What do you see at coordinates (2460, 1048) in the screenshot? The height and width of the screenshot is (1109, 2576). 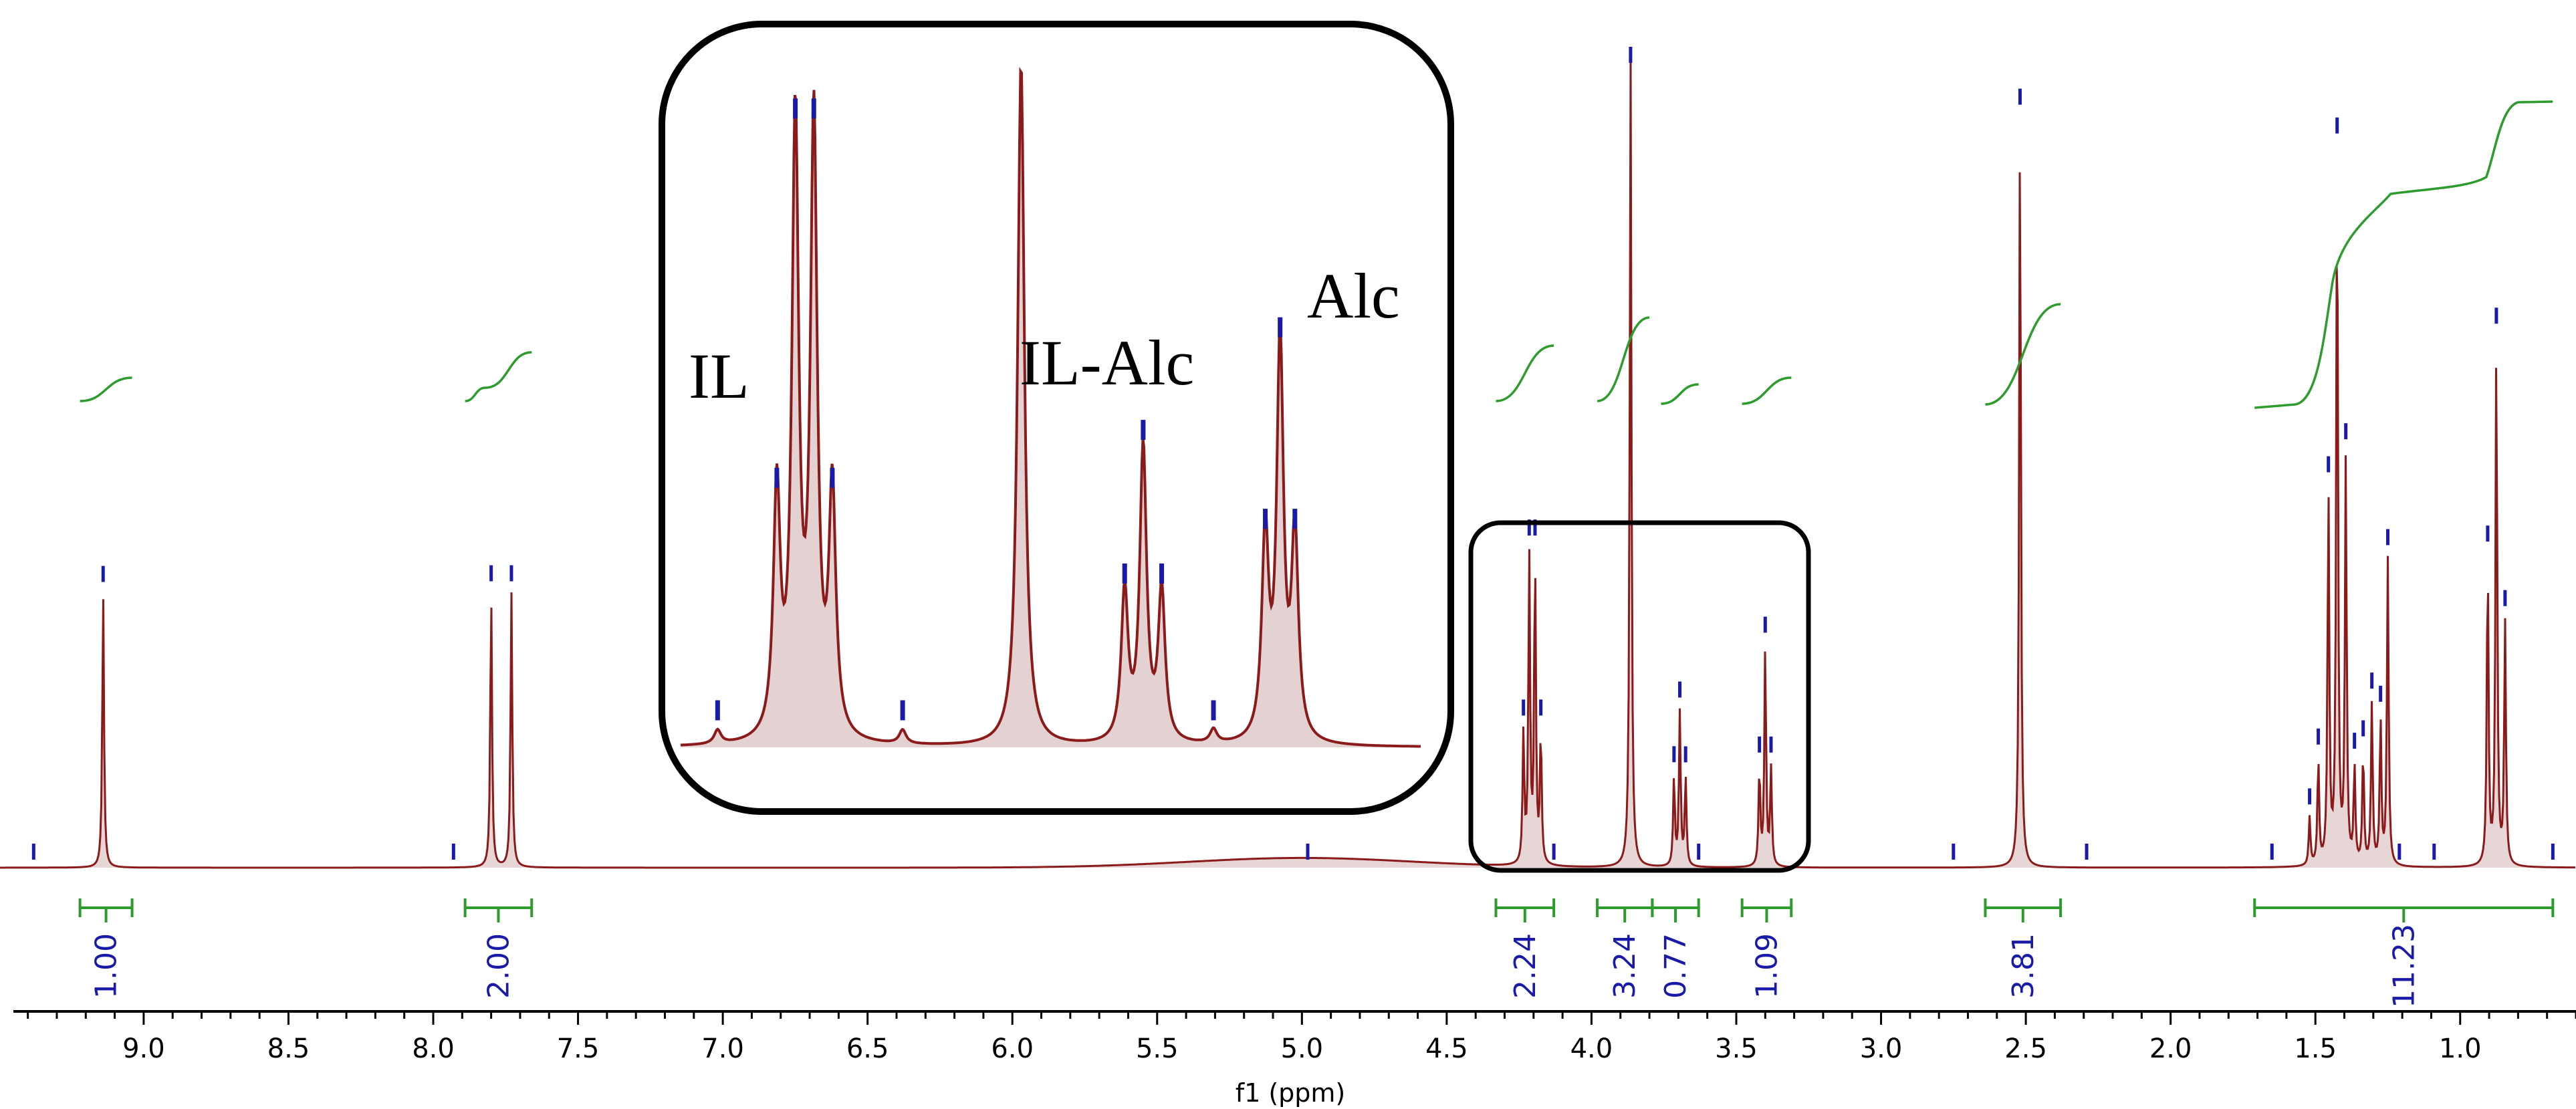 I see `x-tick-label: 1.0` at bounding box center [2460, 1048].